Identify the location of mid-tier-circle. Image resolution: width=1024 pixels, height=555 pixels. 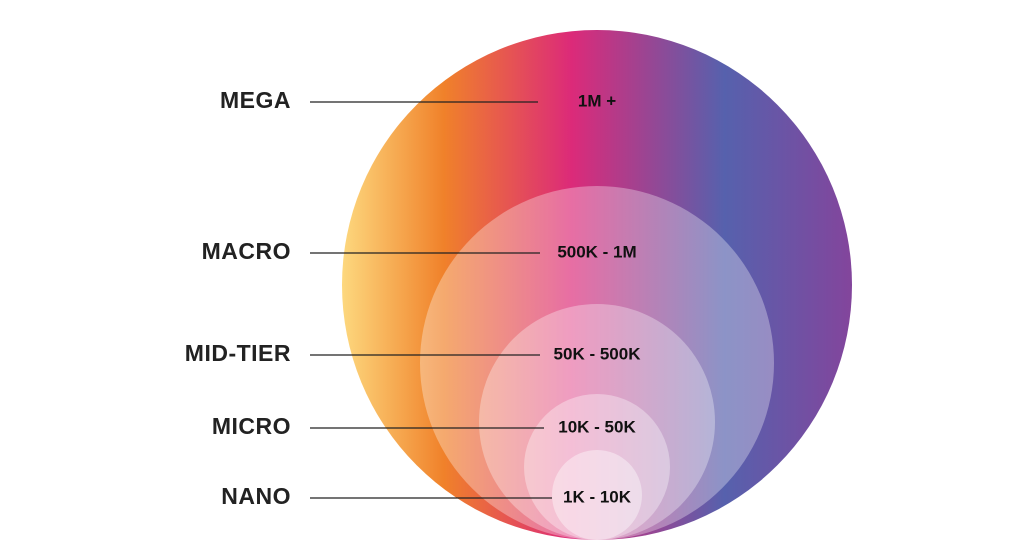
(597, 422).